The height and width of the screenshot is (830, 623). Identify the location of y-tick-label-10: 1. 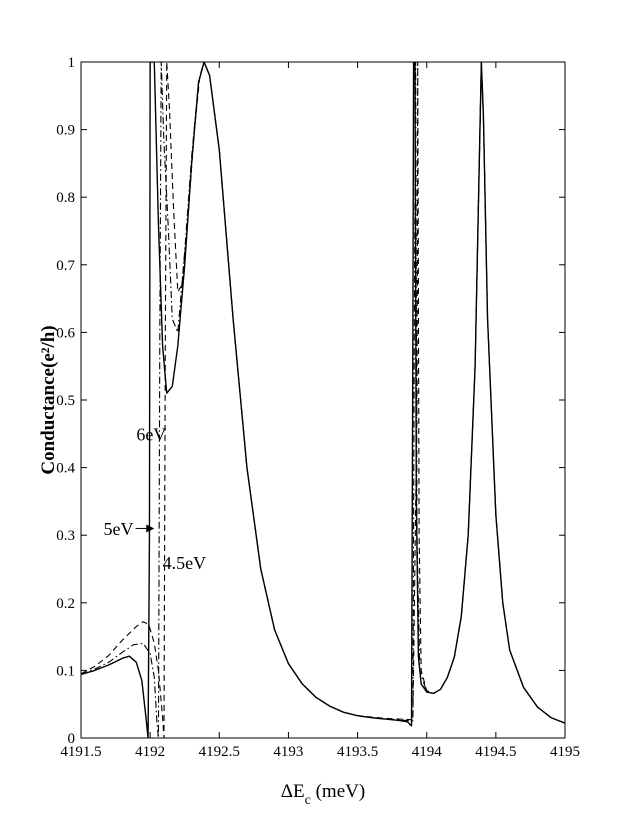
(72, 63).